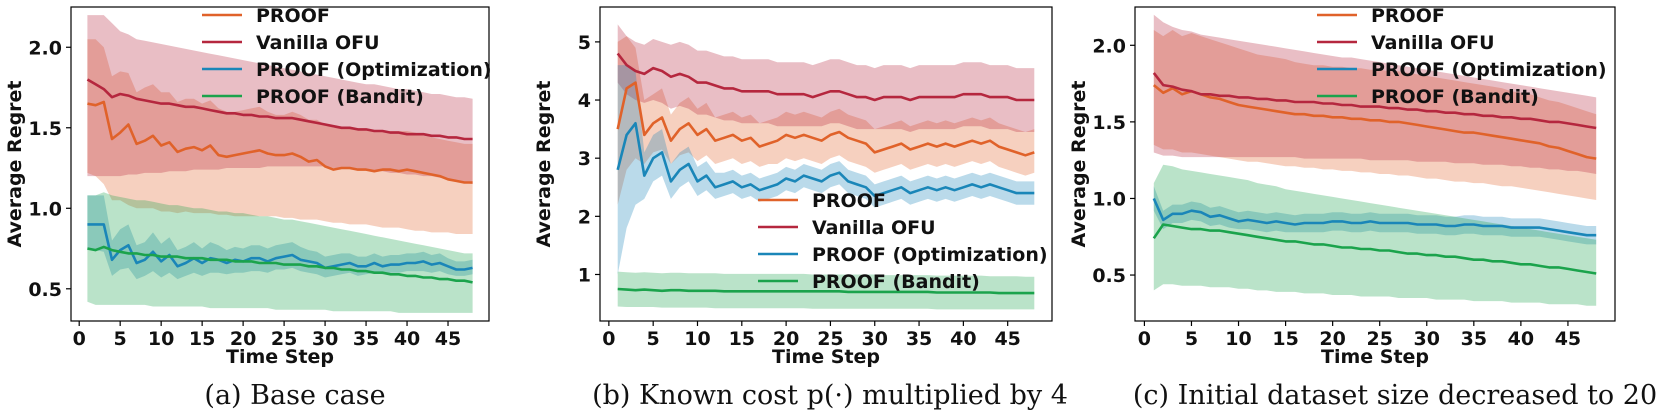  Describe the element at coordinates (584, 275) in the screenshot. I see `y-tick-label: 1` at that location.